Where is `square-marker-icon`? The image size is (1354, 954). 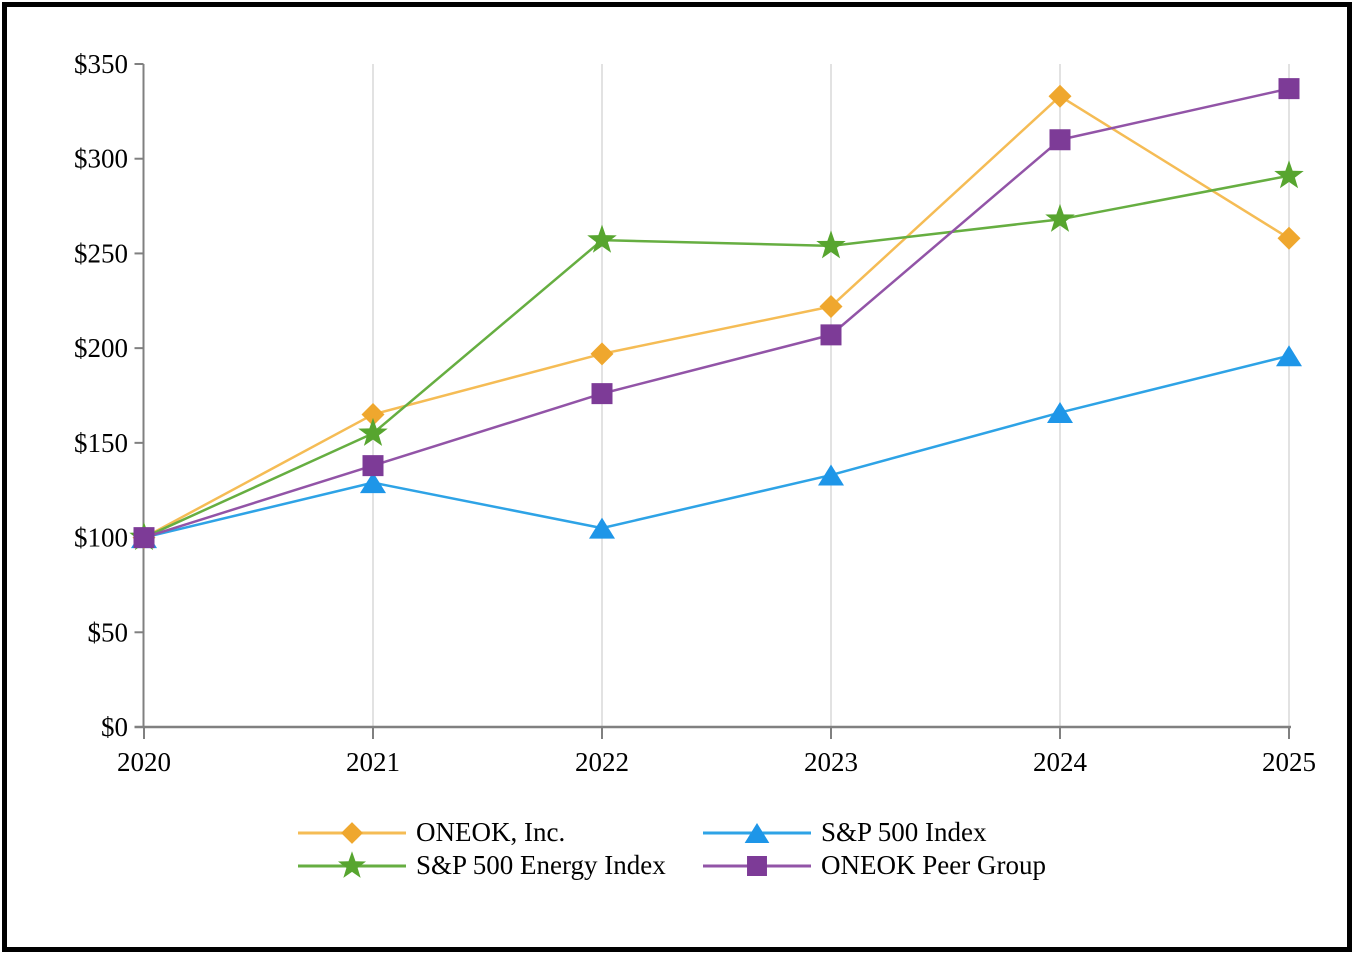
square-marker-icon is located at coordinates (757, 865).